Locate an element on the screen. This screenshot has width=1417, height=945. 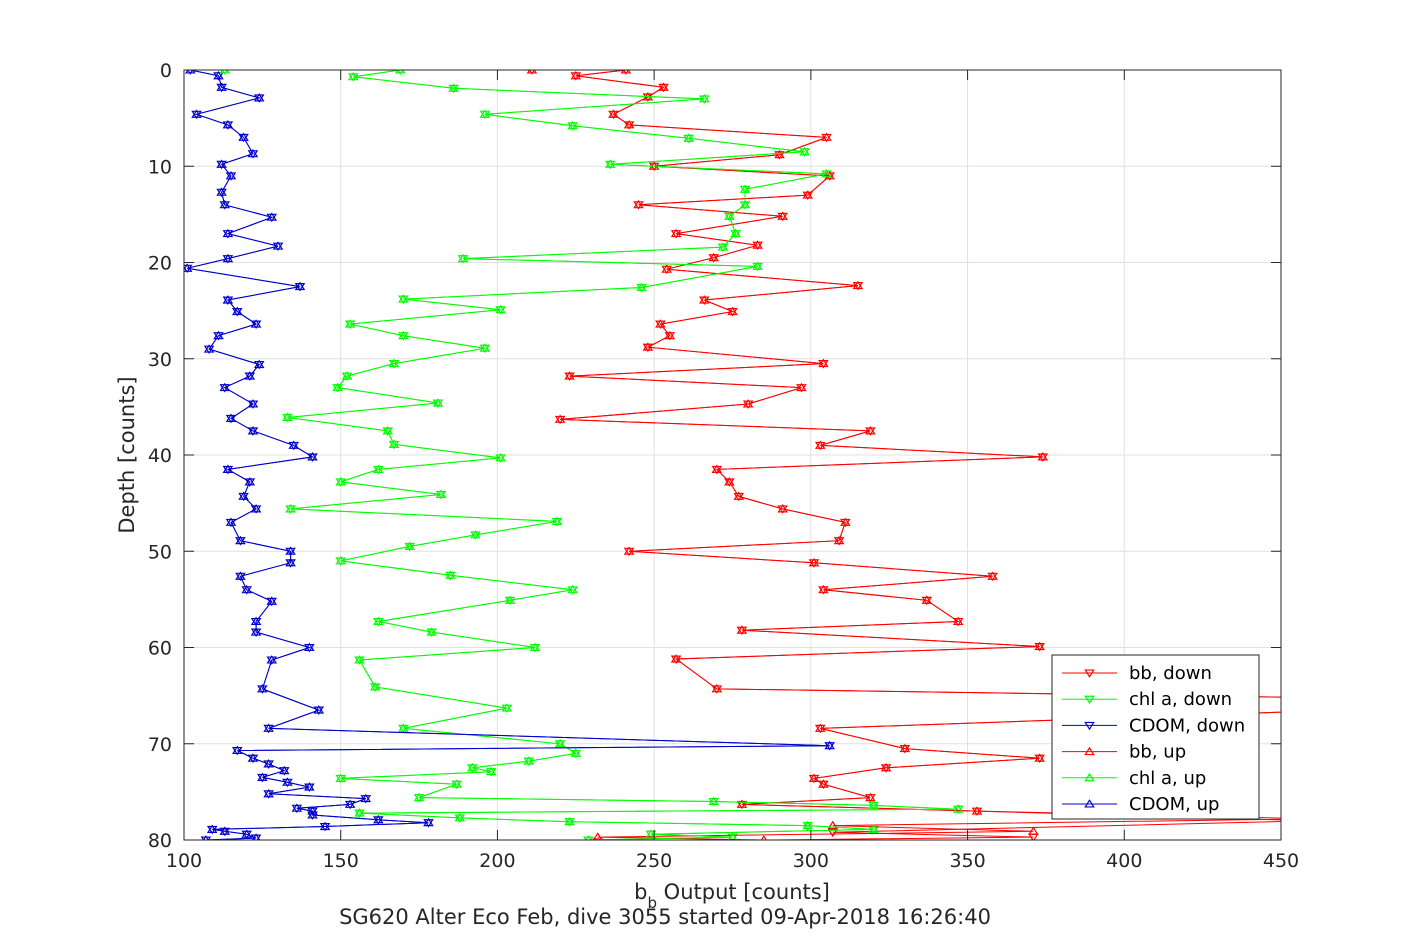
y-tick-label: 30 is located at coordinates (160, 360).